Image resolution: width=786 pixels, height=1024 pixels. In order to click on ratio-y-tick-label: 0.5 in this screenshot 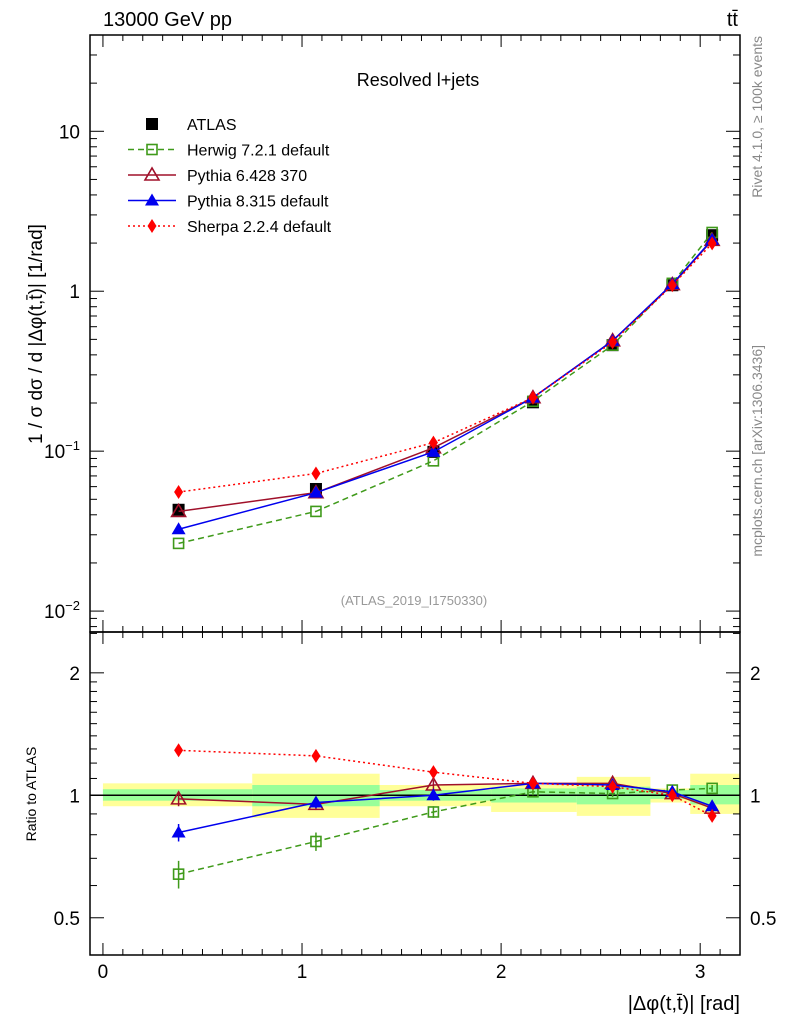, I will do `click(67, 919)`.